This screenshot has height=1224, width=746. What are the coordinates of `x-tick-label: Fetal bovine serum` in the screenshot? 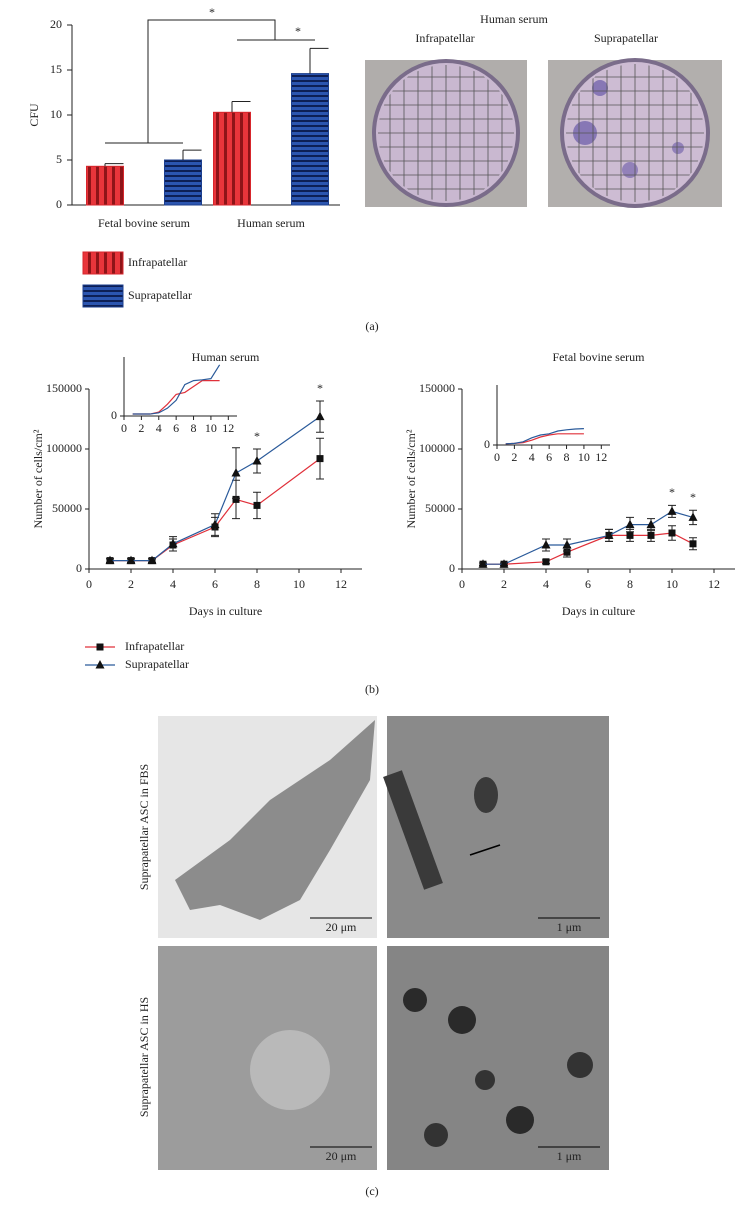 It's located at (144, 223).